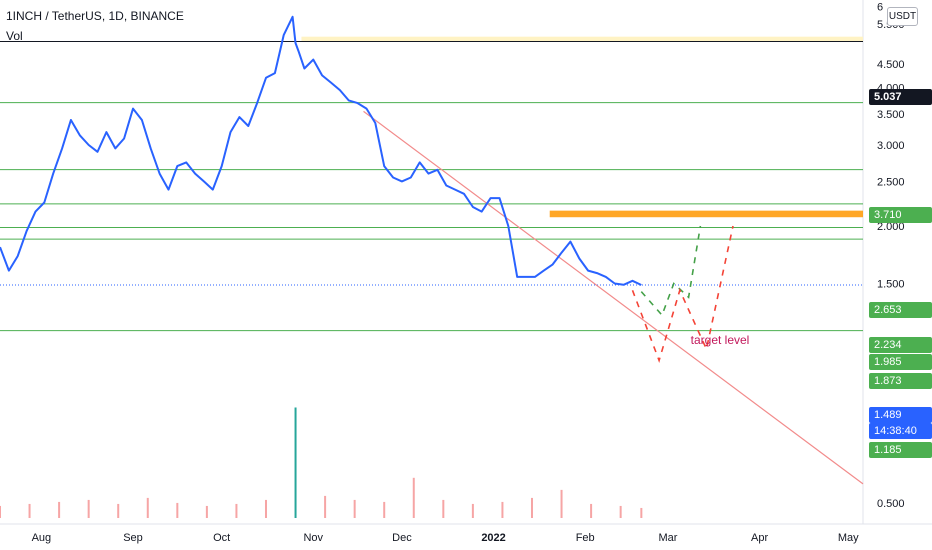  Describe the element at coordinates (891, 182) in the screenshot. I see `y-tick-label: 2.500` at that location.